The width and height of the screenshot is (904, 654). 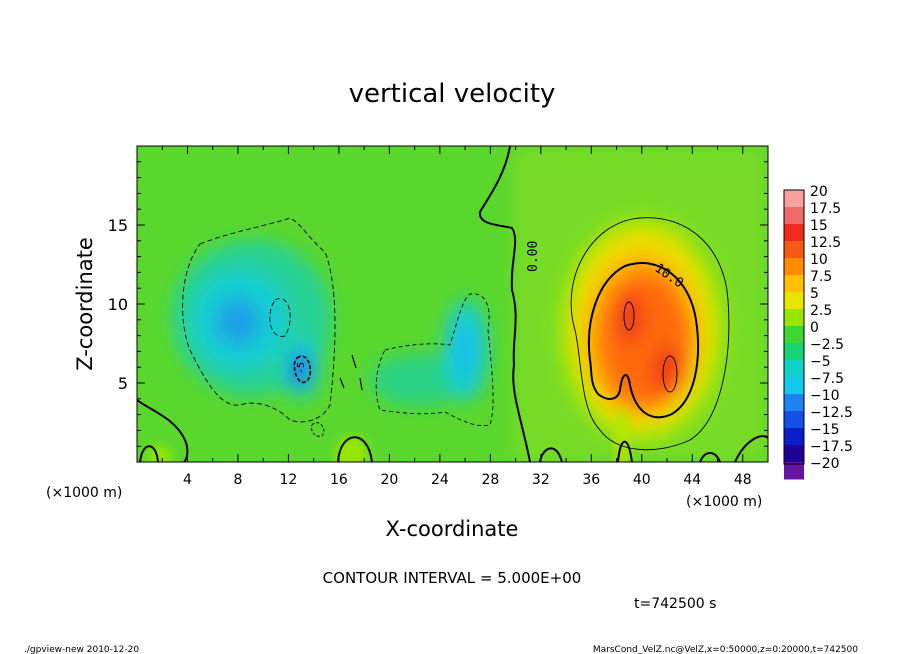 I want to click on downdraft-center, so click(x=429, y=353).